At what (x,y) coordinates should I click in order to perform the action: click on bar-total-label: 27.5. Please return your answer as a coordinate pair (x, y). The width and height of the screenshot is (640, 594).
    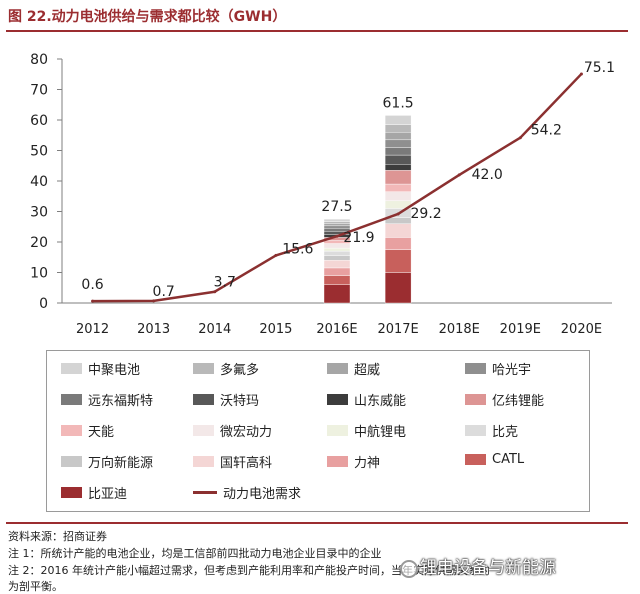
    Looking at the image, I should click on (336, 207).